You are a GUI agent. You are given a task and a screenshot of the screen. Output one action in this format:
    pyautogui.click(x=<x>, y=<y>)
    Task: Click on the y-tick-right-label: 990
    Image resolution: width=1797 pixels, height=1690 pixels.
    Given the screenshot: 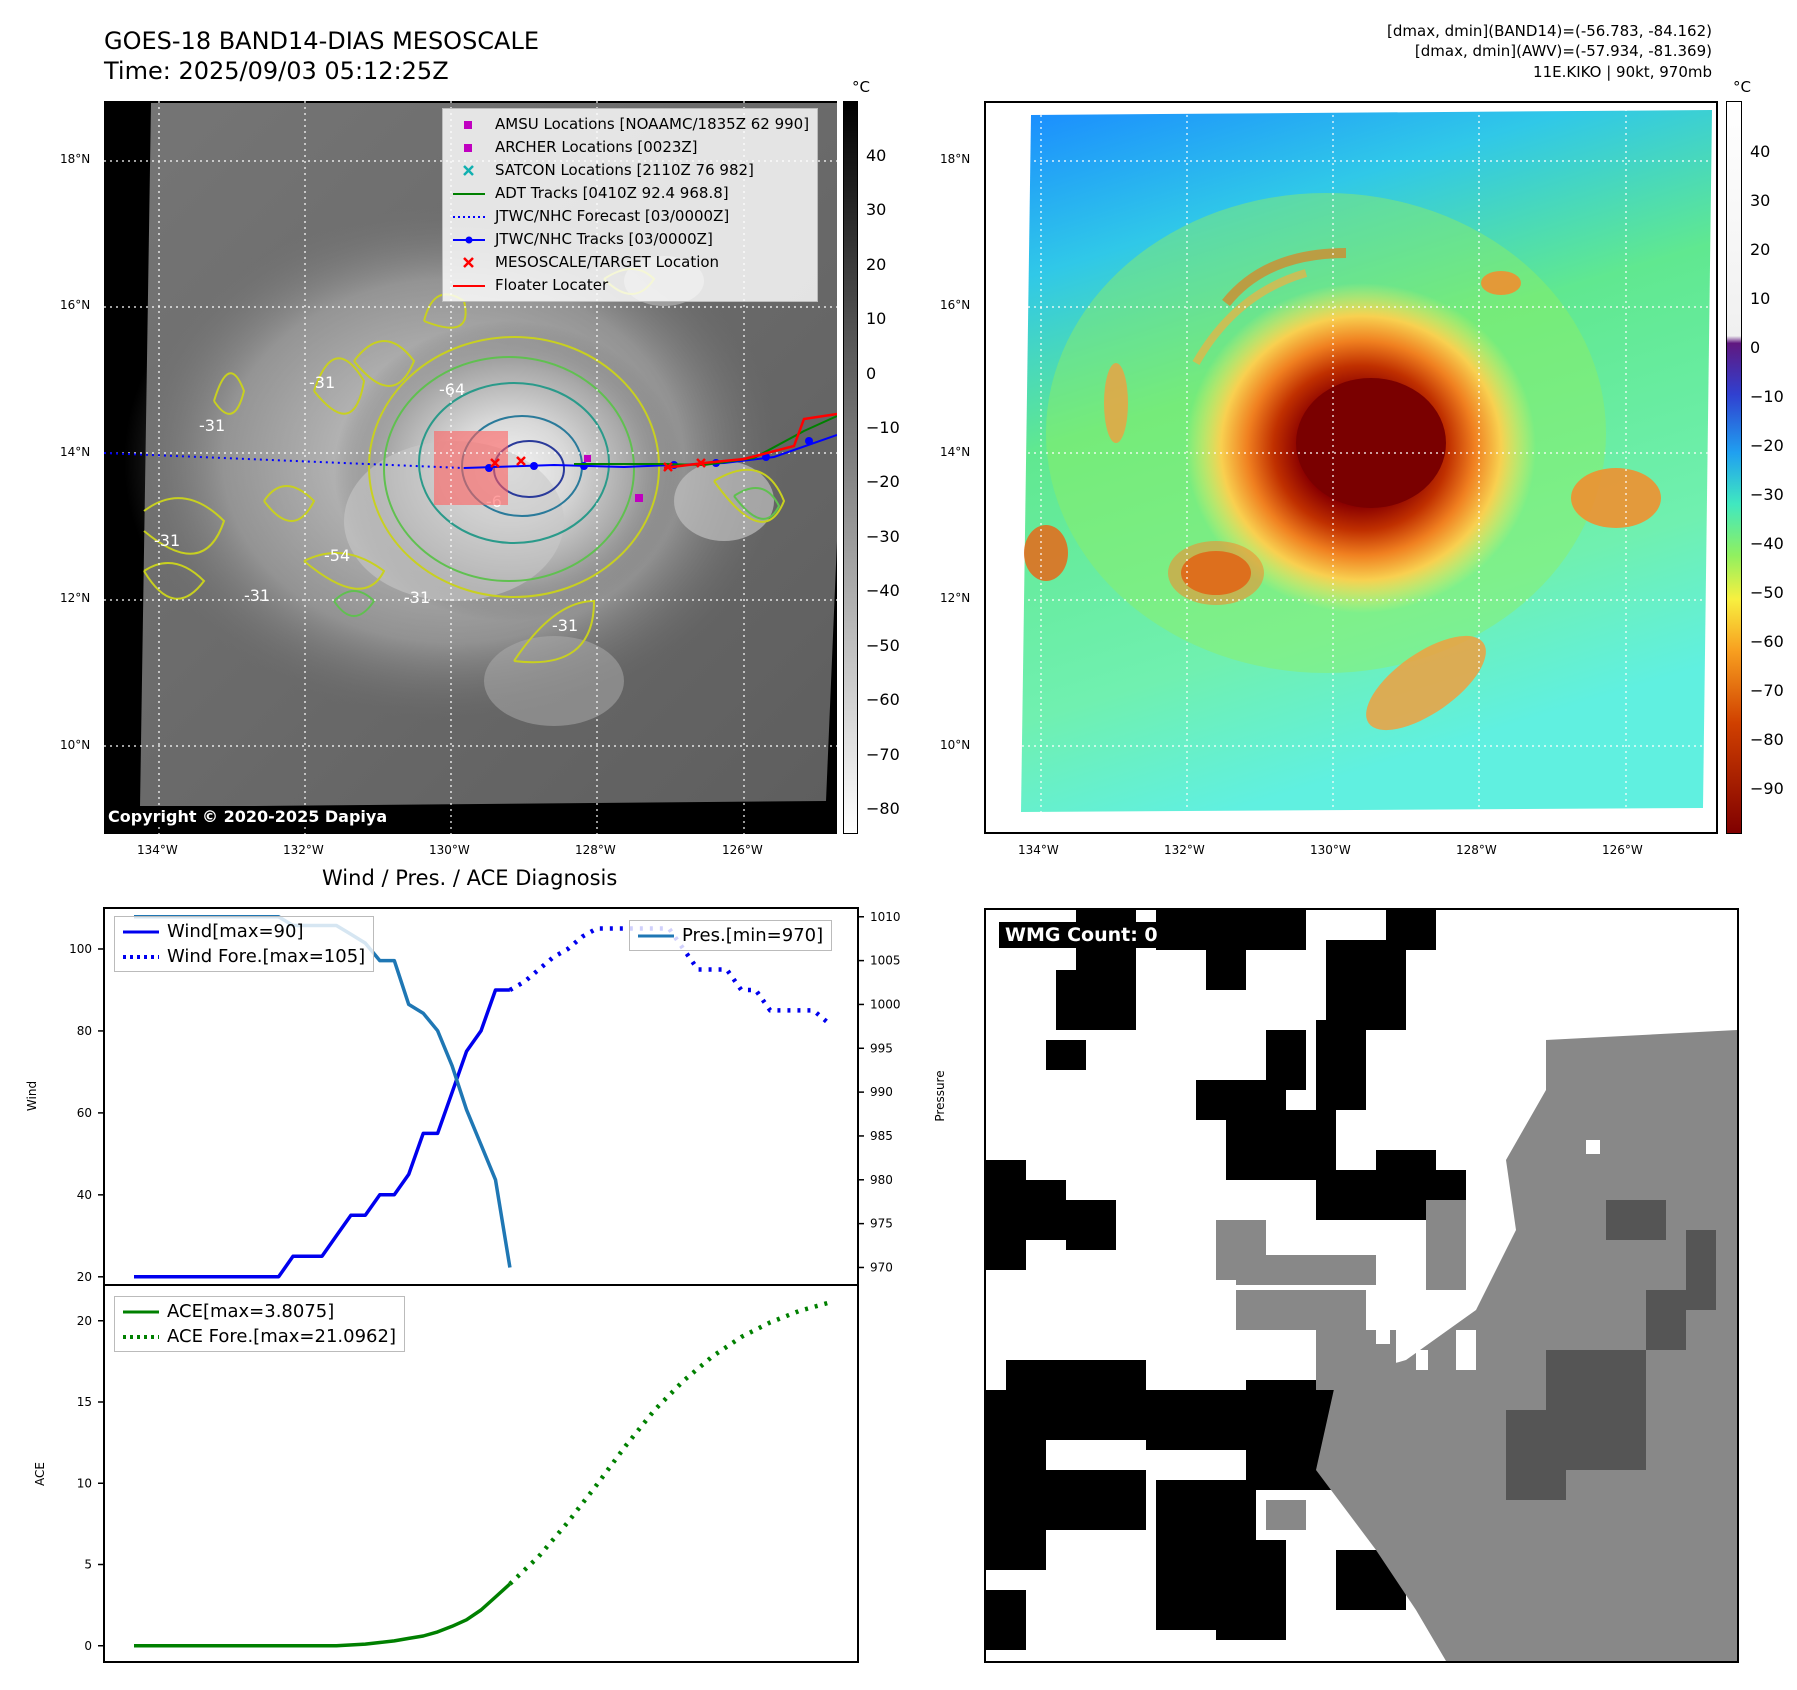 What is the action you would take?
    pyautogui.click(x=881, y=1092)
    